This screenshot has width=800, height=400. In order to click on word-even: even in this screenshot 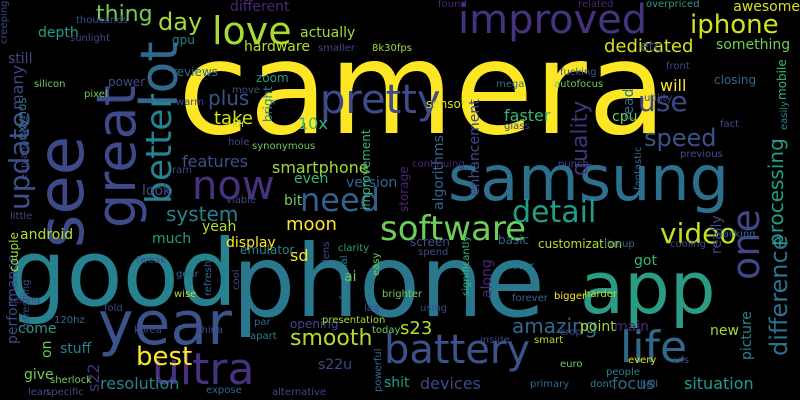, I will do `click(311, 179)`.